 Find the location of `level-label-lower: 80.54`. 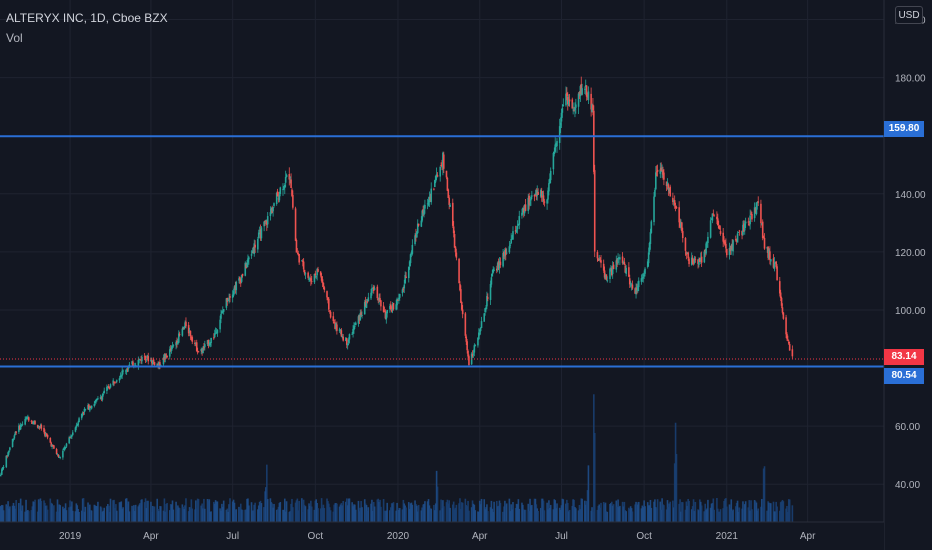

level-label-lower: 80.54 is located at coordinates (904, 376).